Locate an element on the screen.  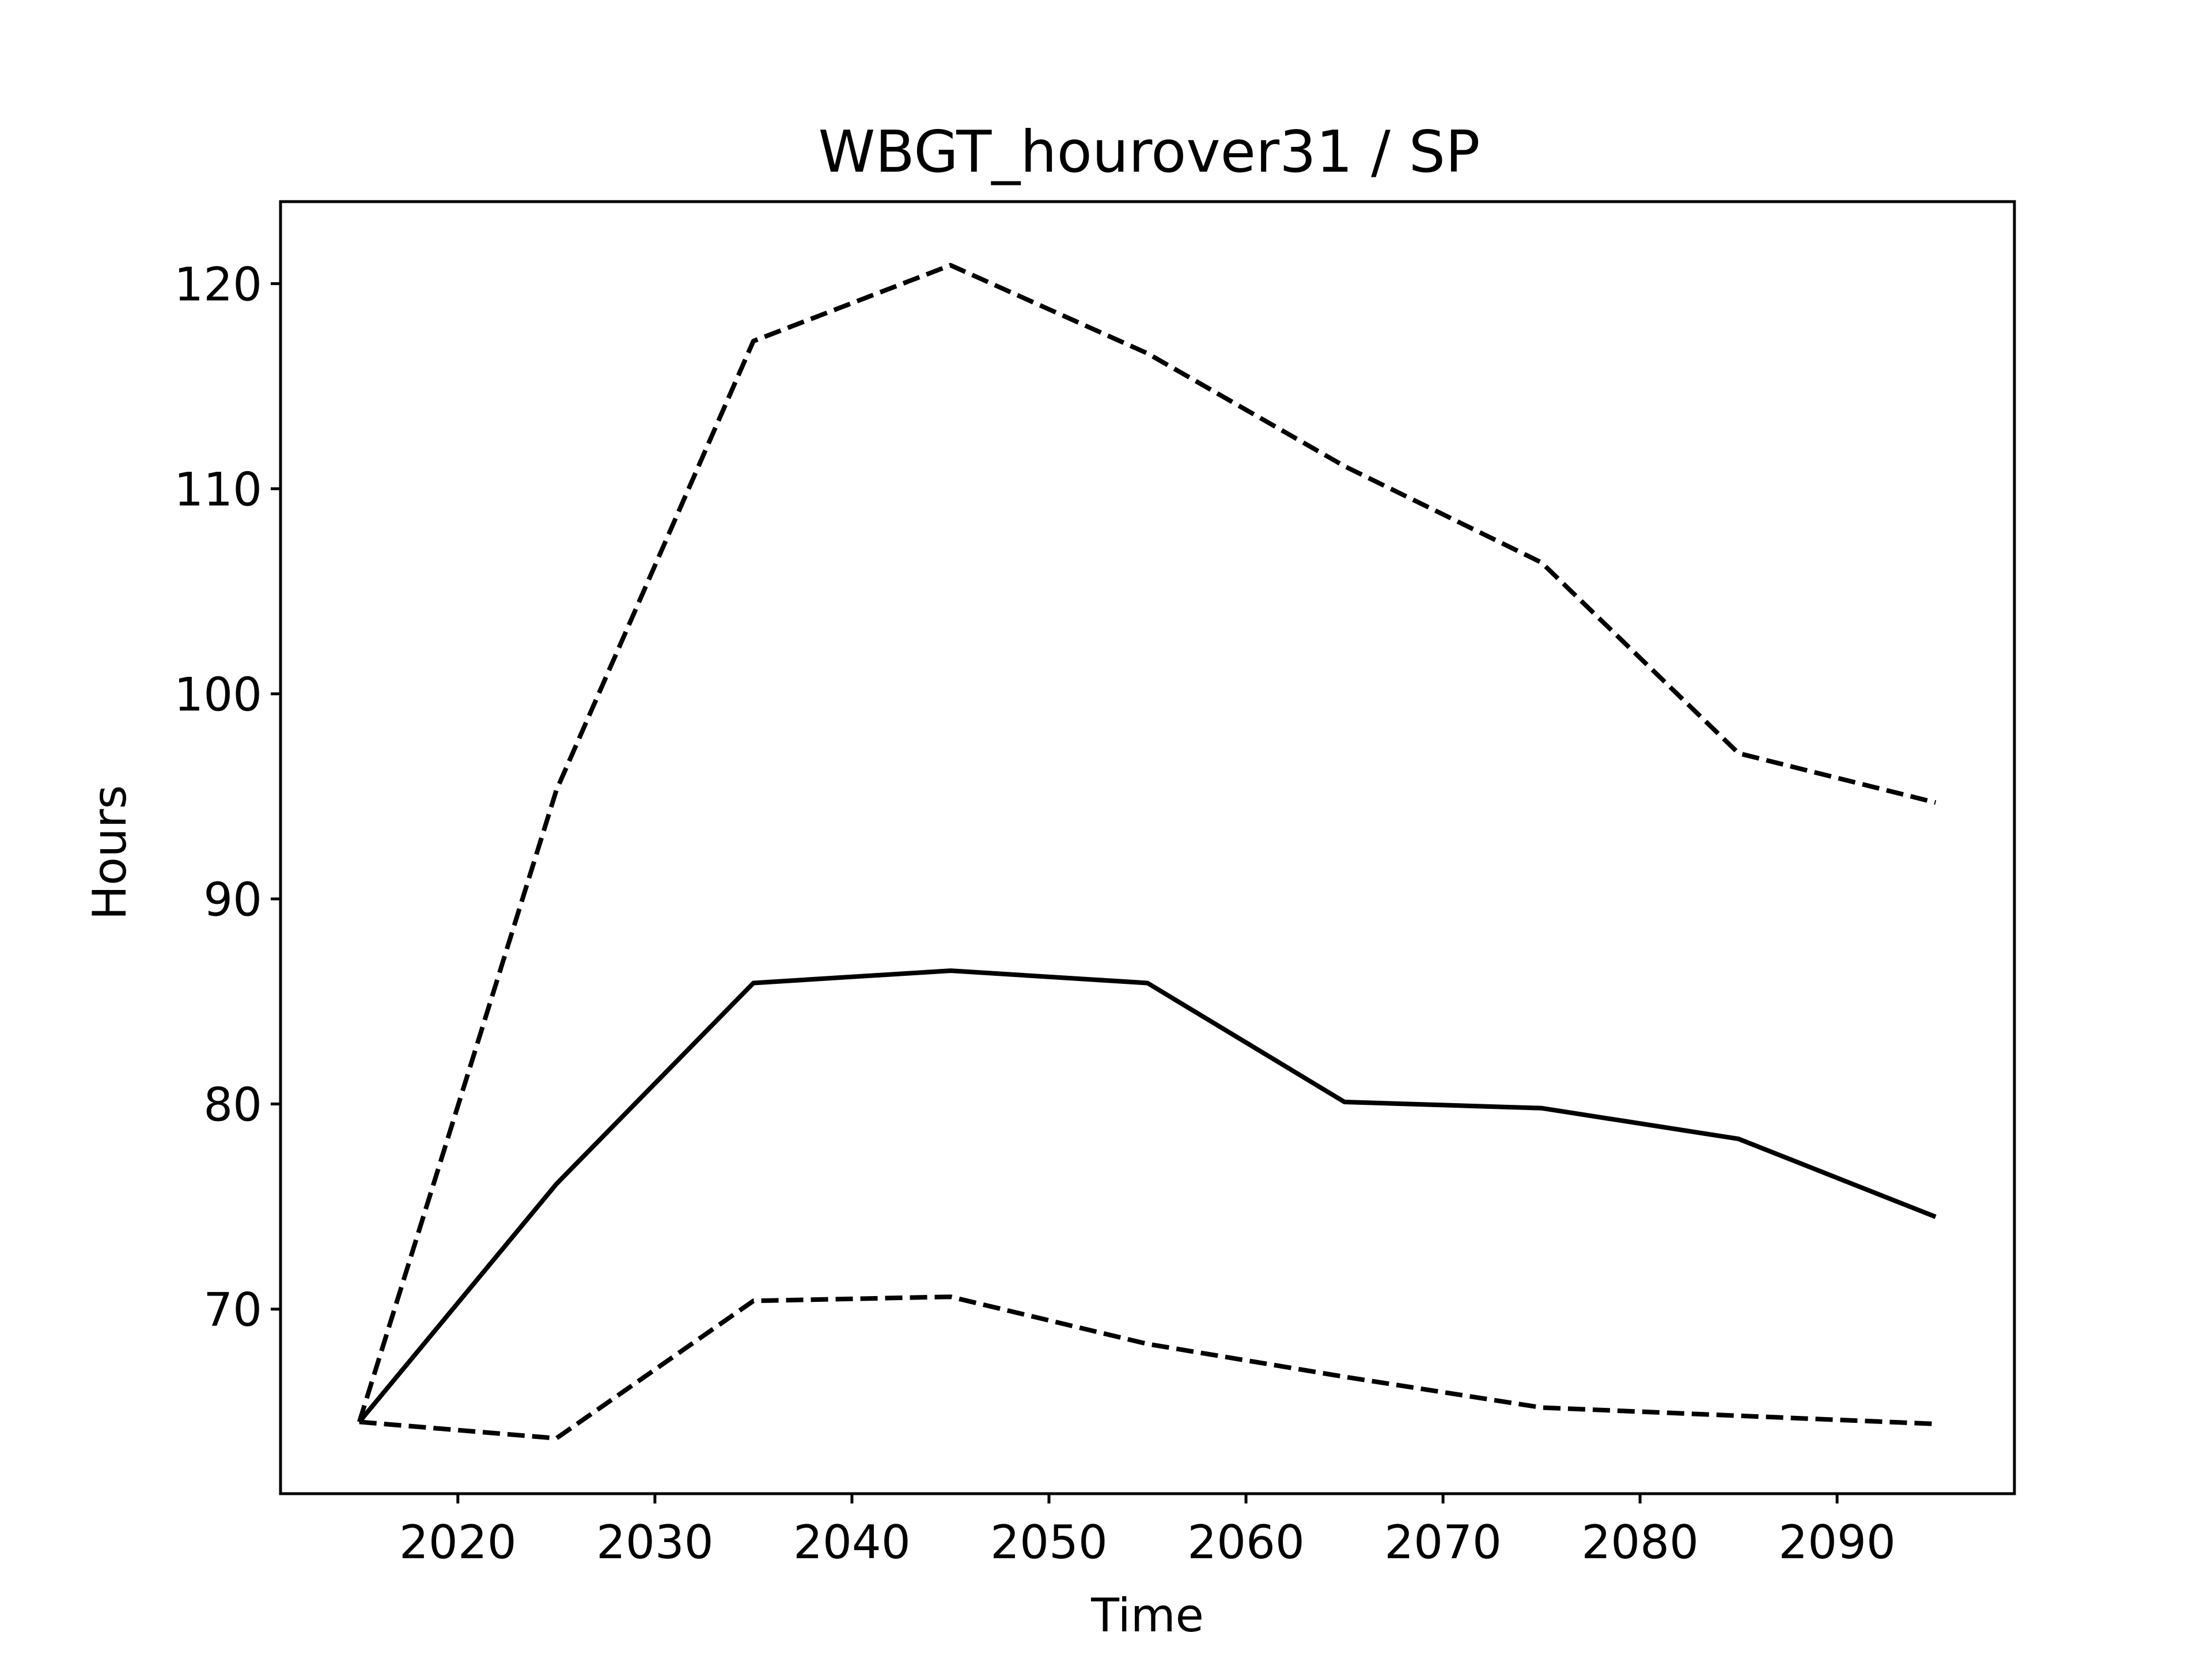
y-tick-label: 70 is located at coordinates (232, 1310).